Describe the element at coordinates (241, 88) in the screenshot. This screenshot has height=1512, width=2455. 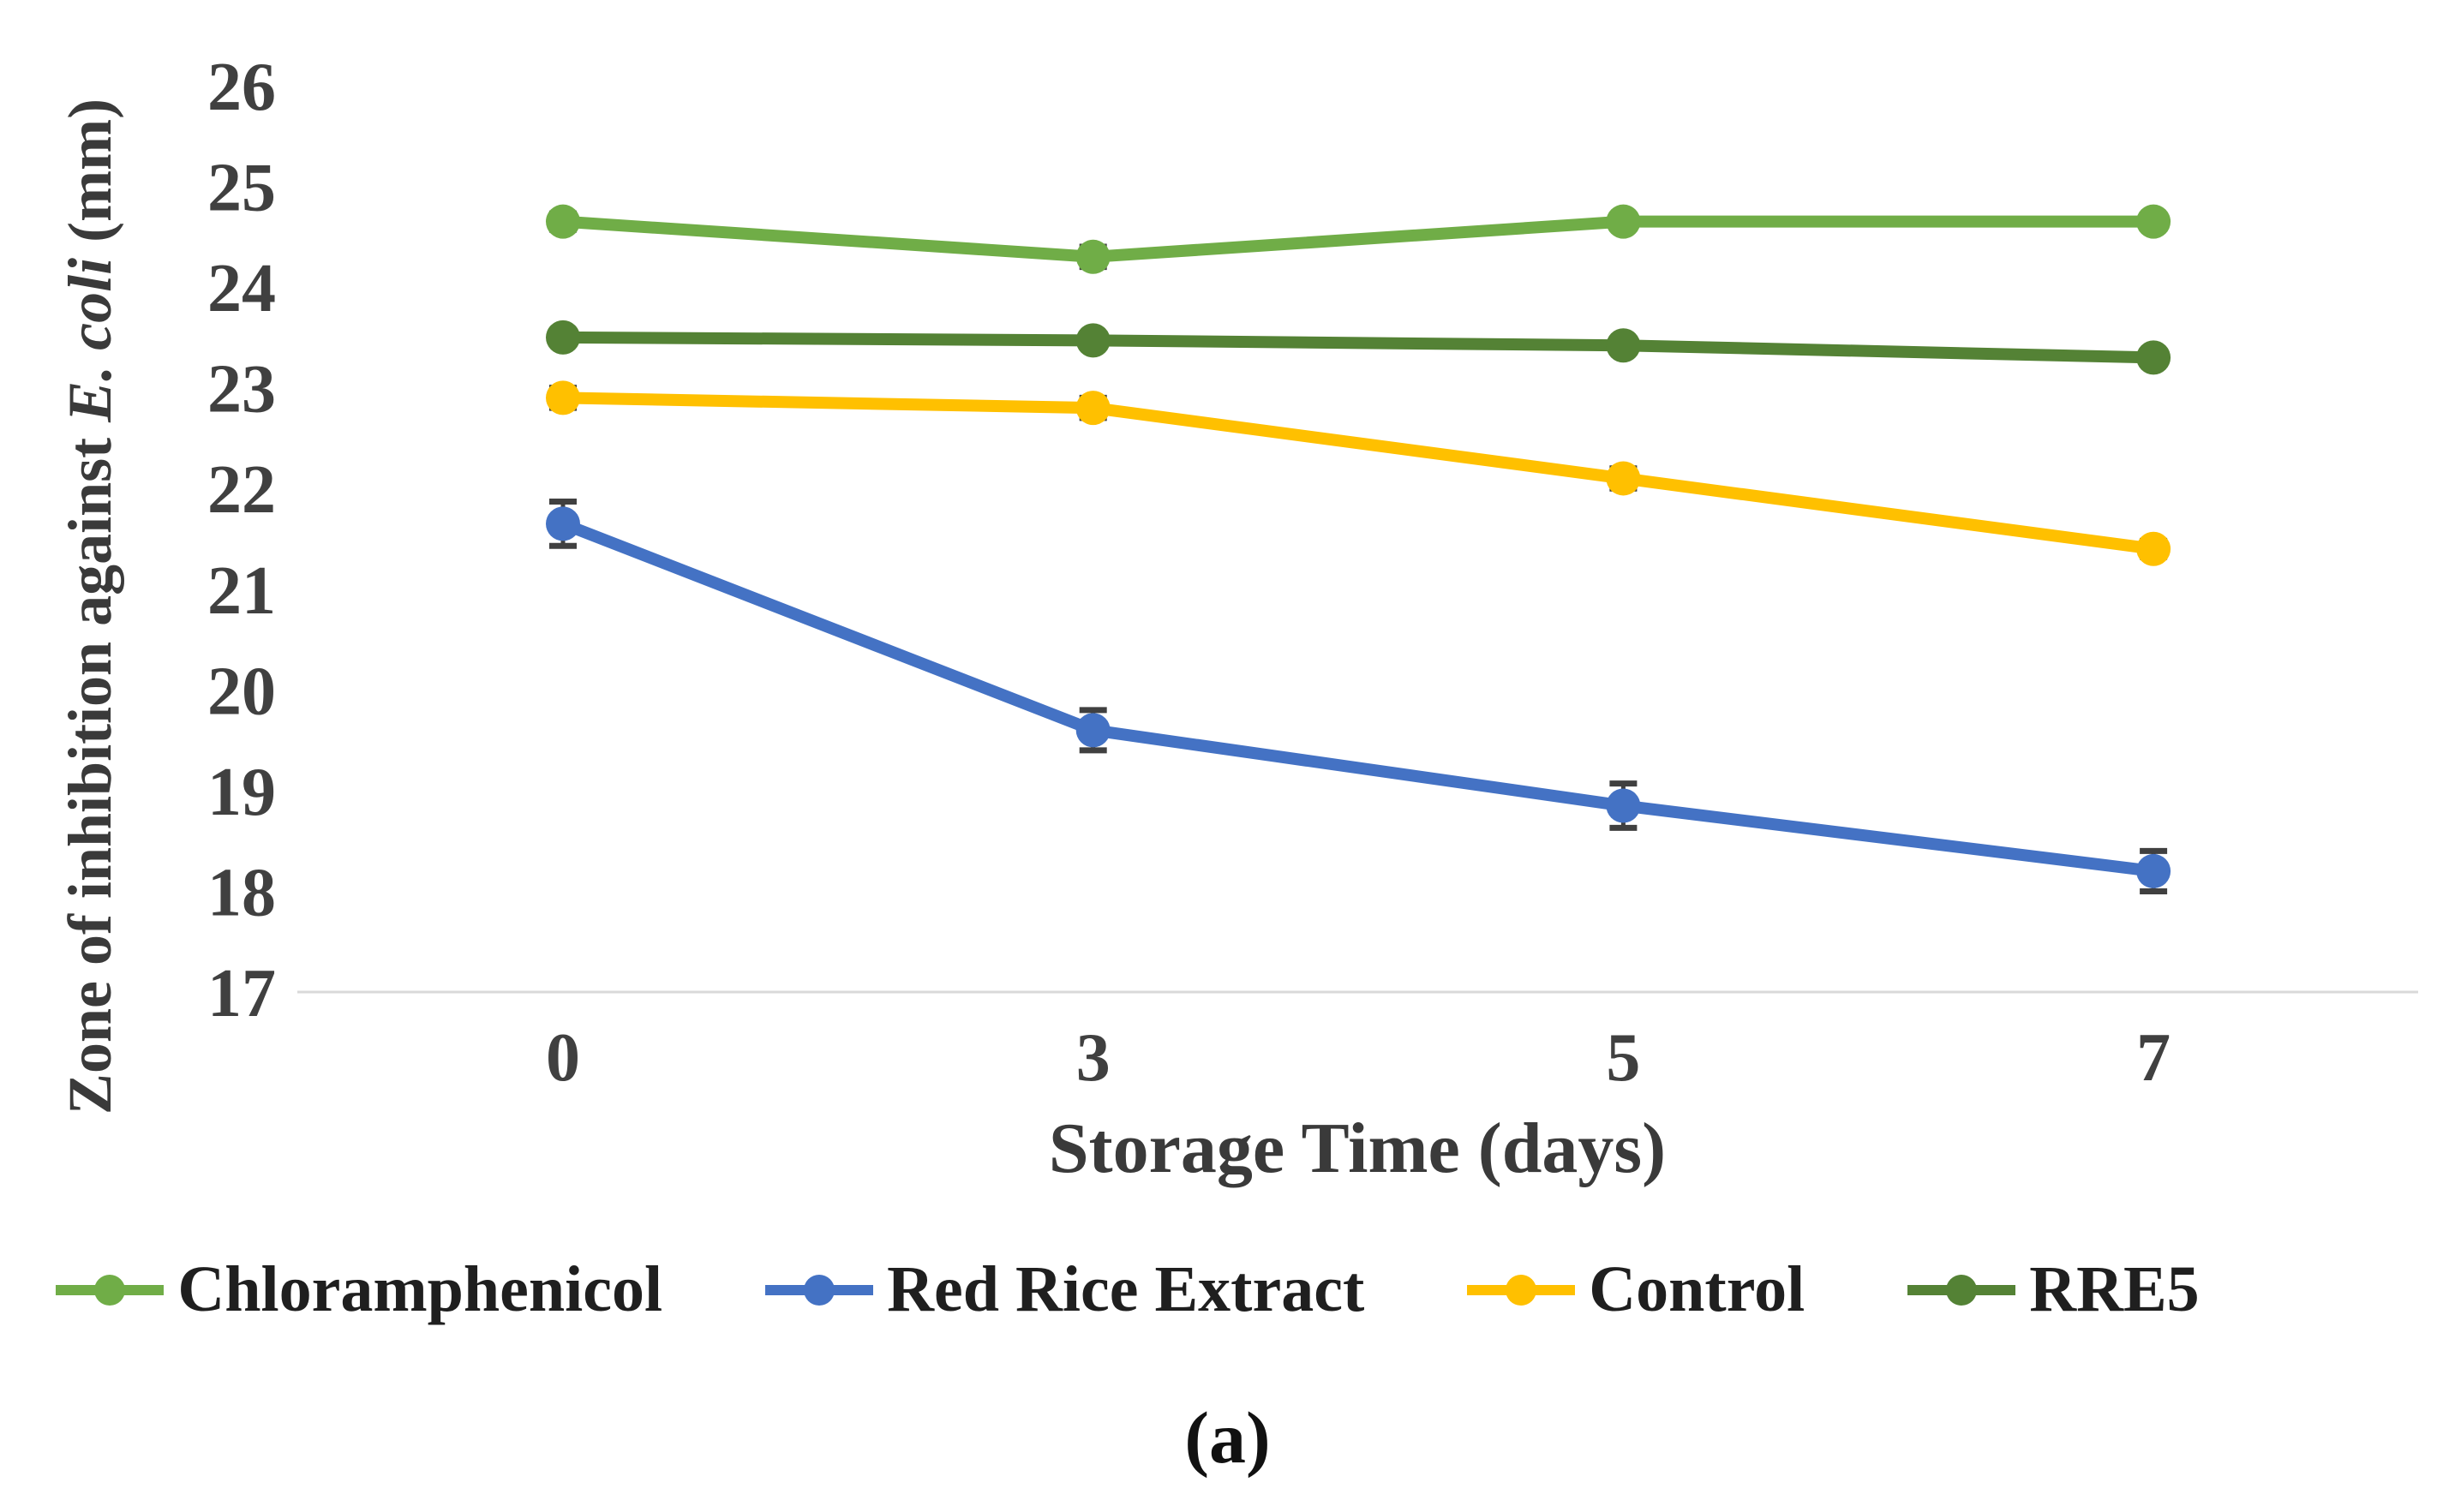
I see `y-tick-label: 26` at that location.